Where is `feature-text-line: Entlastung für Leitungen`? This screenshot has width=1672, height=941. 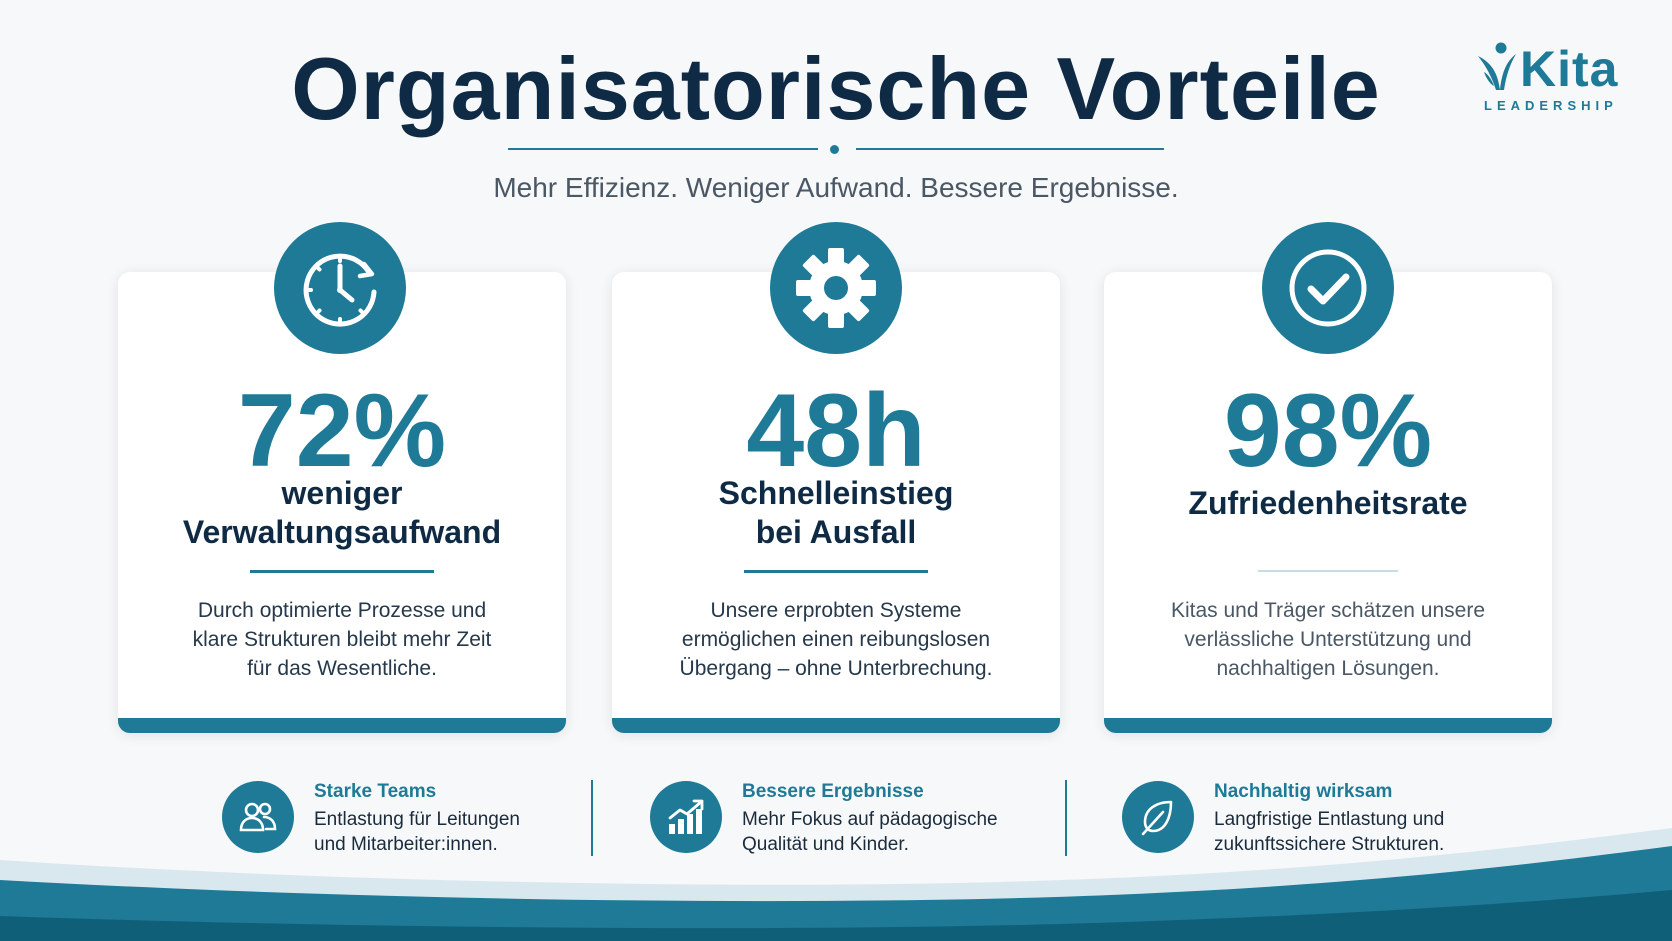 feature-text-line: Entlastung für Leitungen is located at coordinates (417, 819).